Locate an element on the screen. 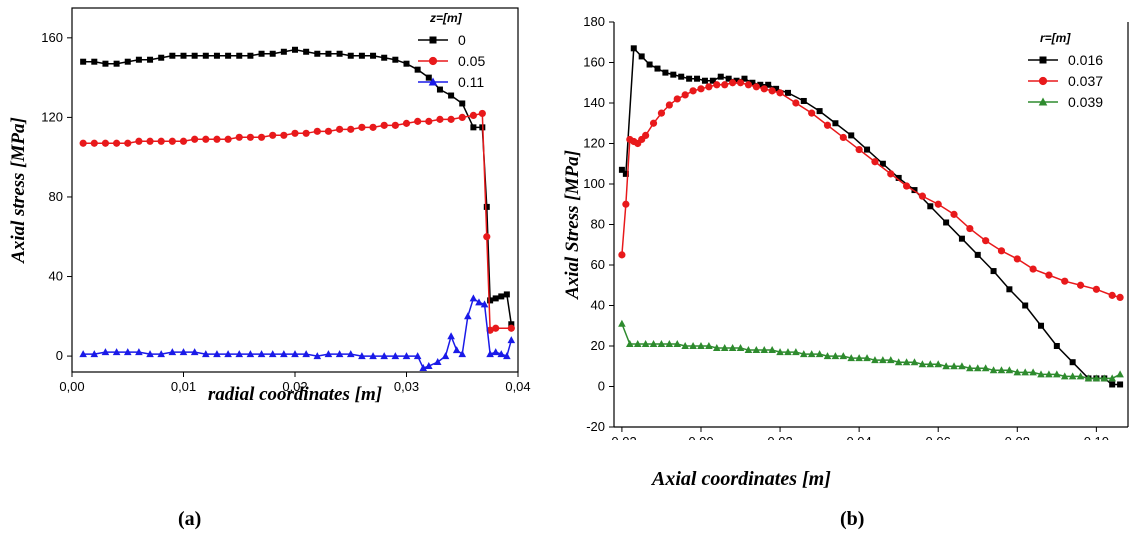 The image size is (1133, 542). chart-b-y-tick-label: 180 is located at coordinates (594, 21).